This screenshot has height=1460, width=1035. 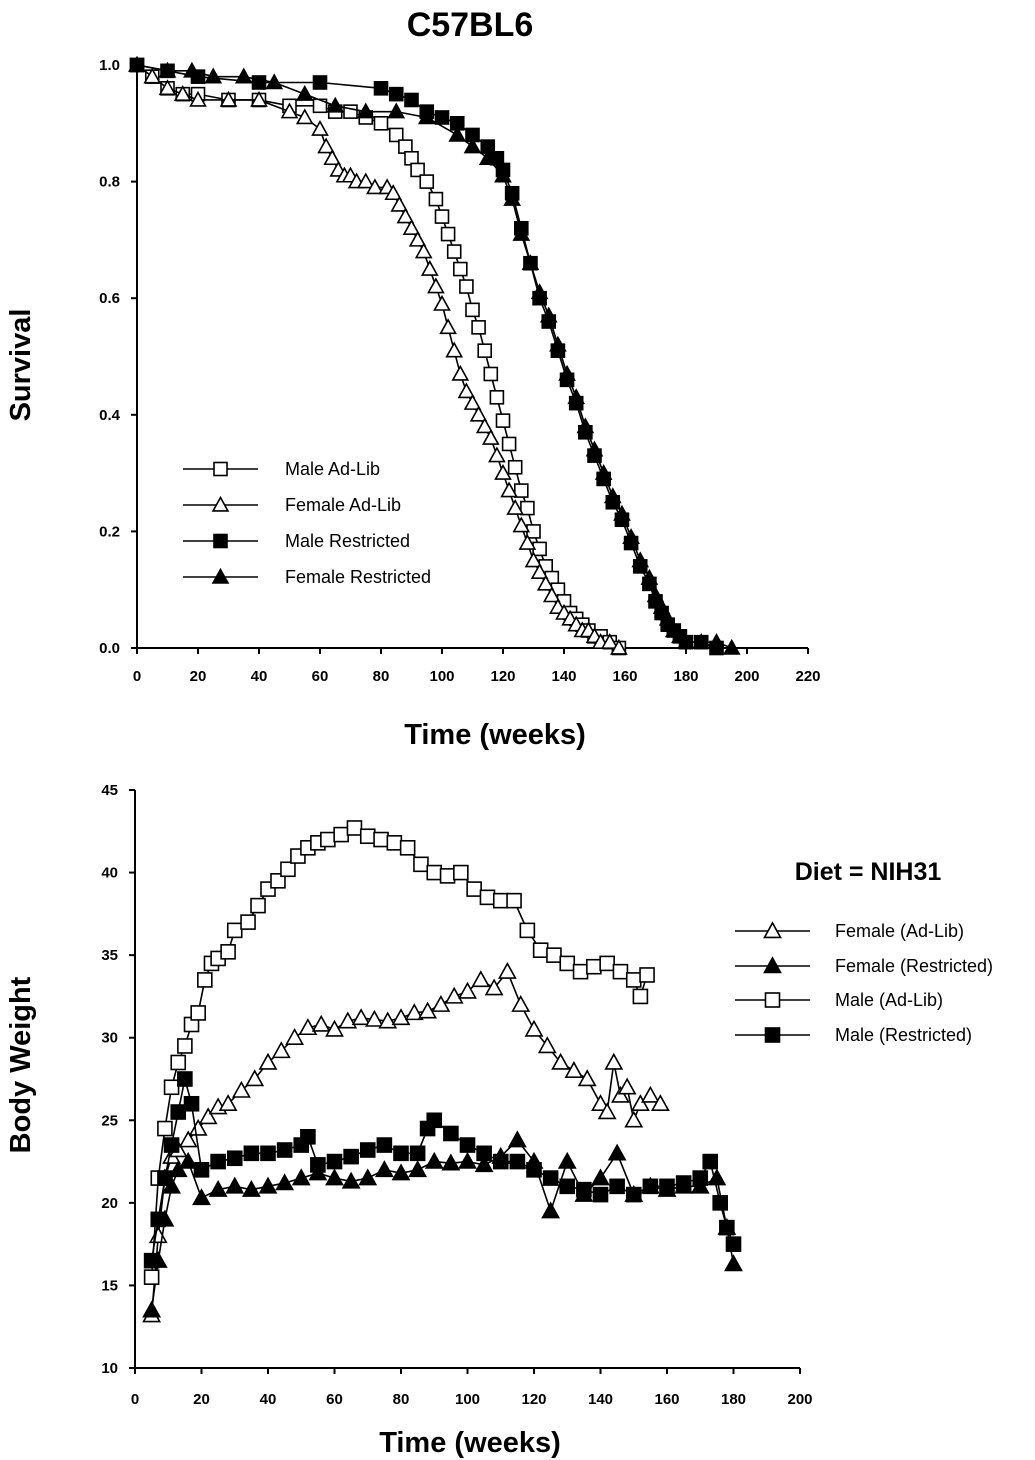 I want to click on weight-x-tick-label: 40, so click(x=268, y=1399).